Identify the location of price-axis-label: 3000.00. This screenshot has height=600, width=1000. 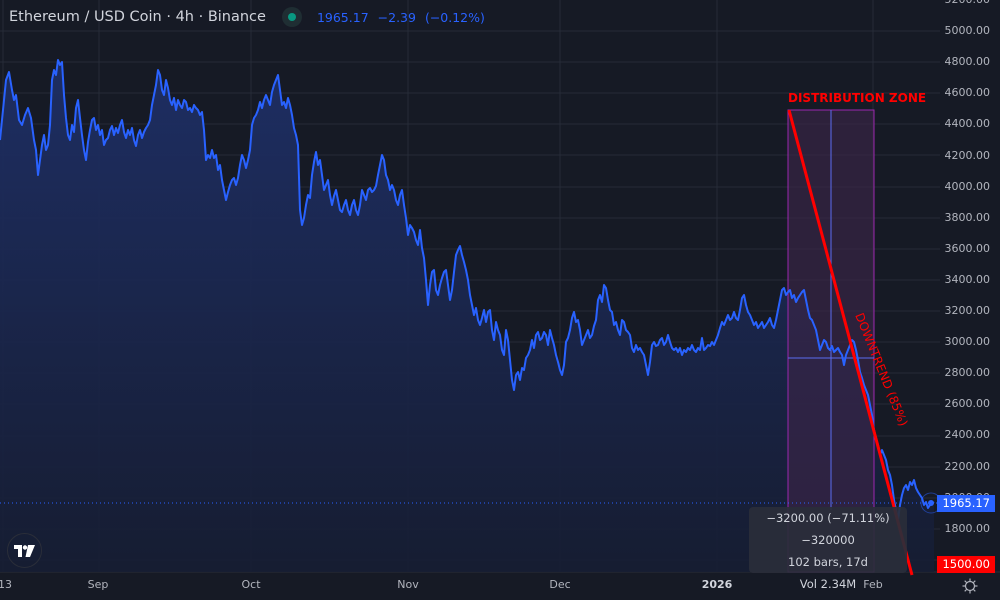
(967, 342).